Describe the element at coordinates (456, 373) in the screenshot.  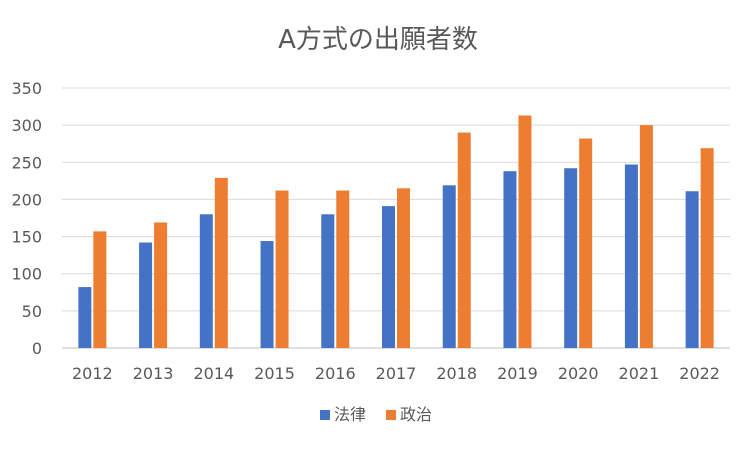
I see `x-tick-label: 2018` at that location.